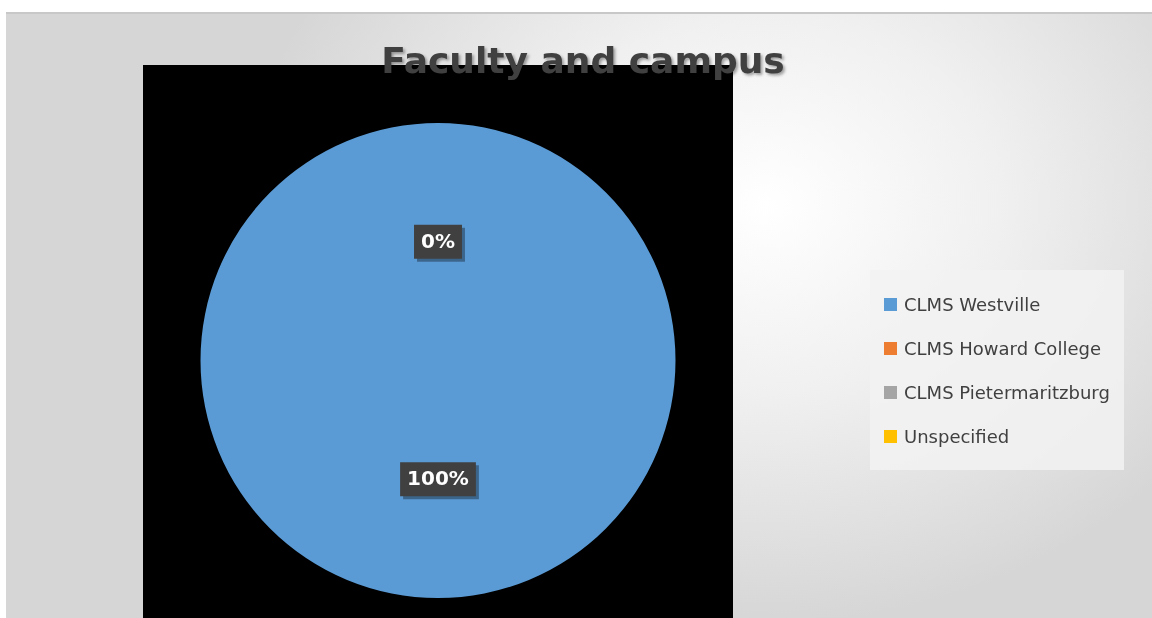  I want to click on data-label: 100%, so click(438, 478).